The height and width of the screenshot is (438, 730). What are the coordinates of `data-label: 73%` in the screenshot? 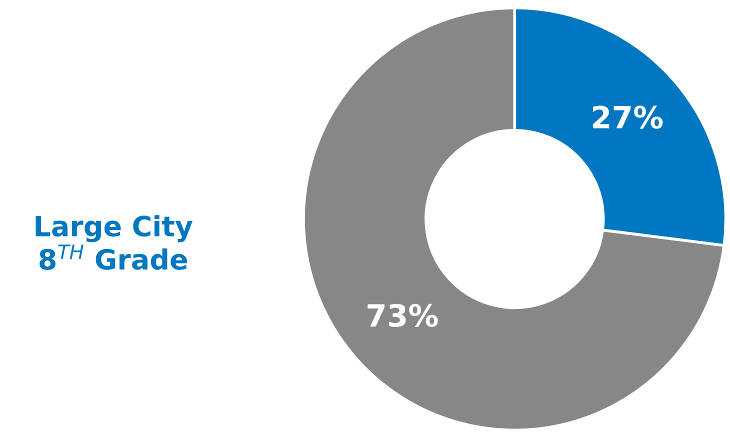 It's located at (403, 315).